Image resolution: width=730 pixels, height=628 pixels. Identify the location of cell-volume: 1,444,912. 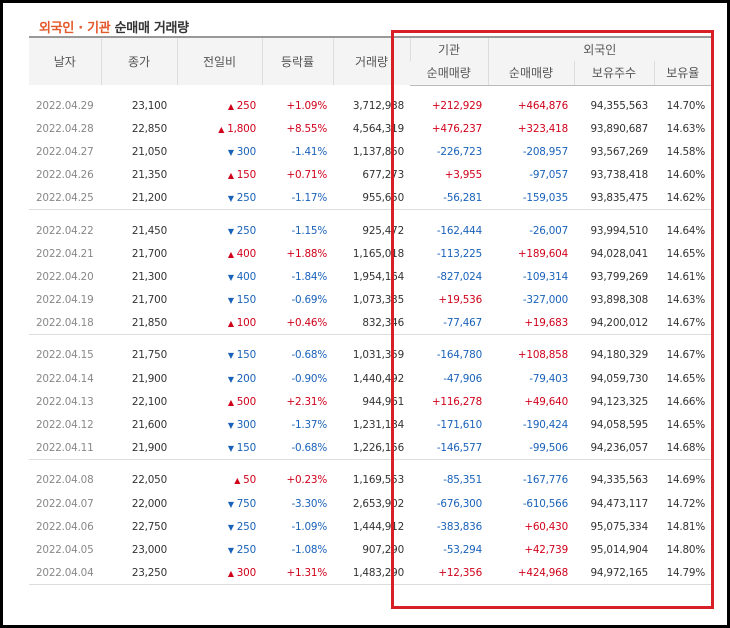
(378, 526).